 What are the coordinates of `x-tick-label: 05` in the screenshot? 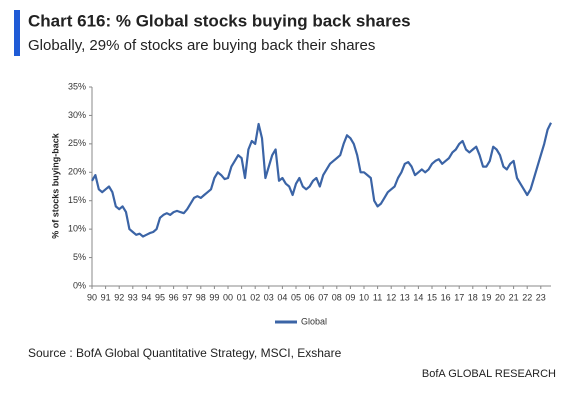 It's located at (296, 297).